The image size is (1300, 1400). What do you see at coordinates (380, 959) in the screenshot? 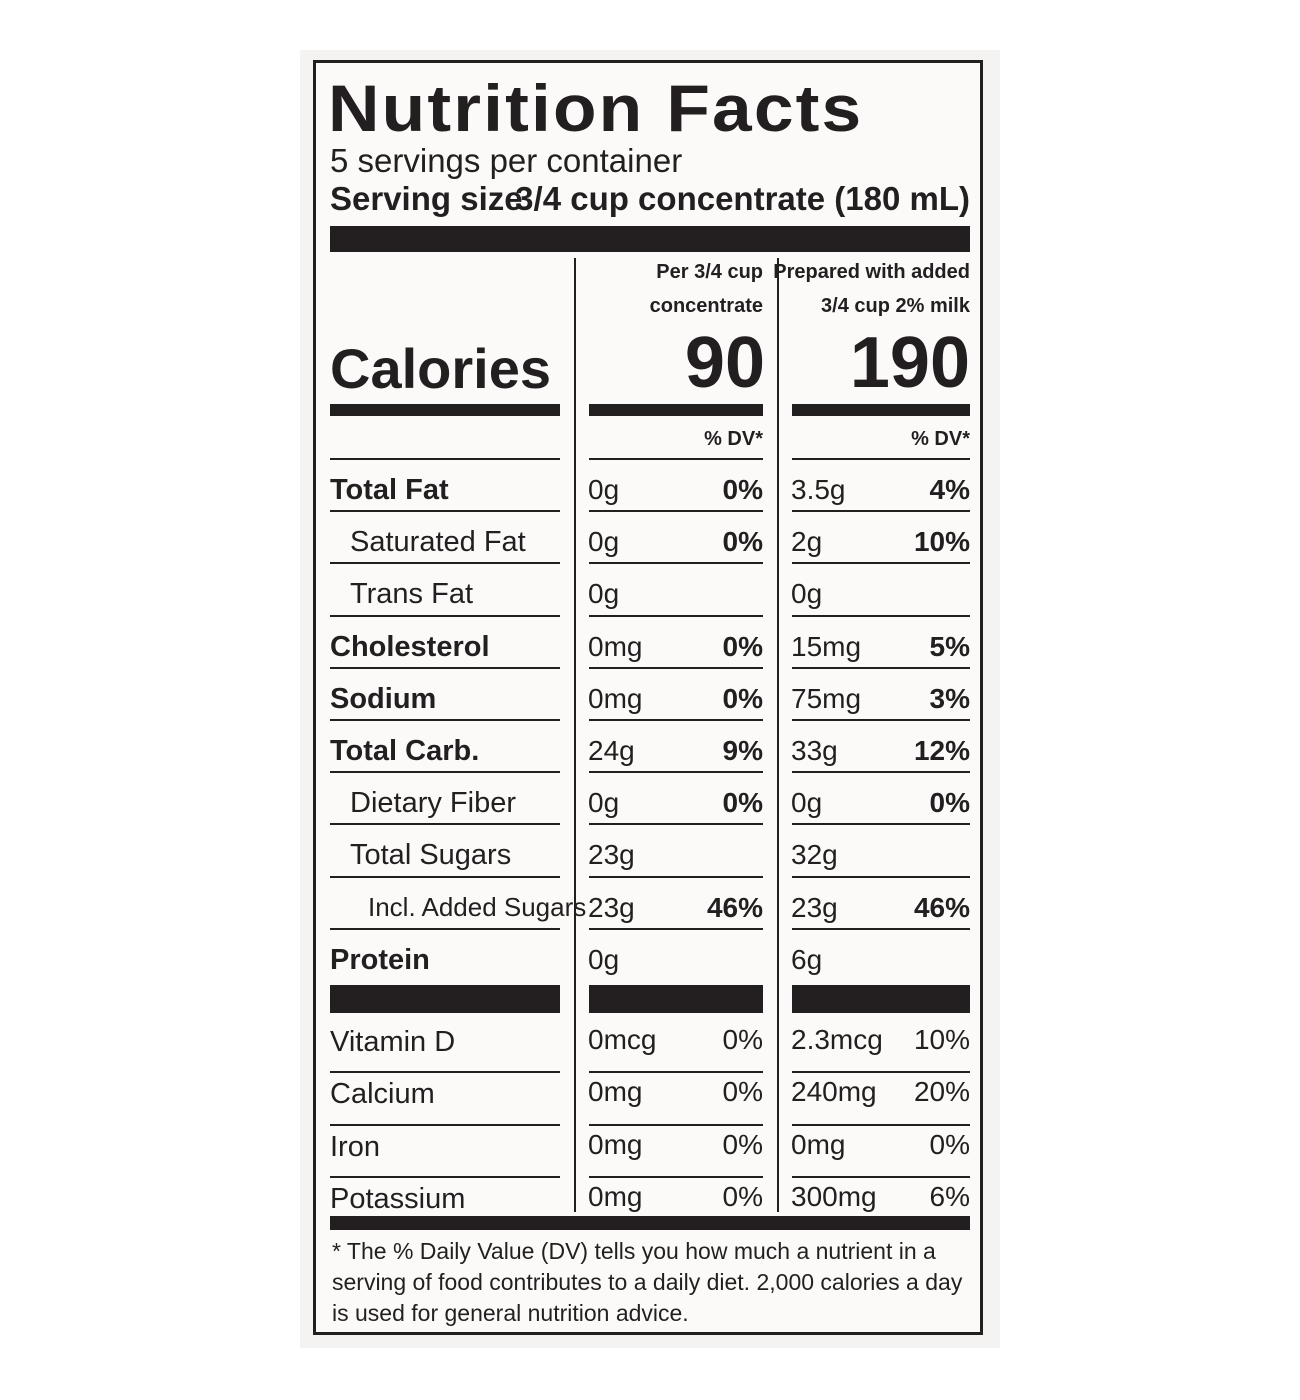
I see `nutrient-name: Protein` at bounding box center [380, 959].